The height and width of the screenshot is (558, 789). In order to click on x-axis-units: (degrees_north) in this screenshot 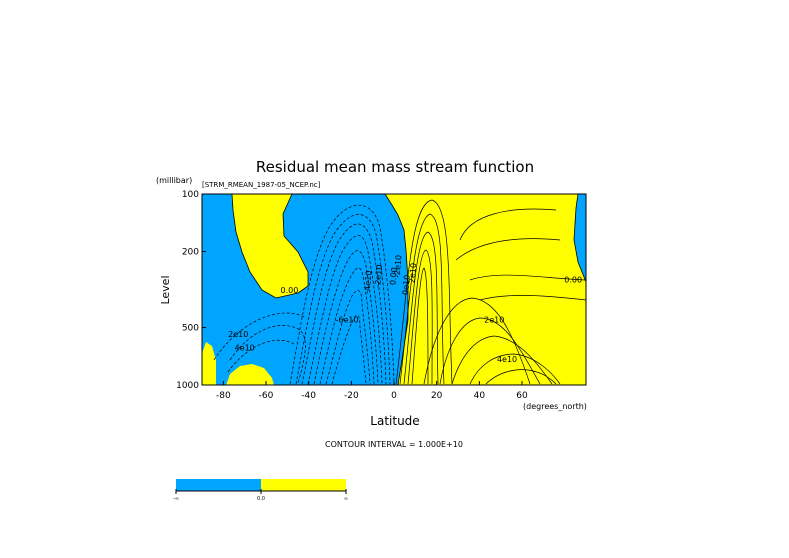, I will do `click(555, 406)`.